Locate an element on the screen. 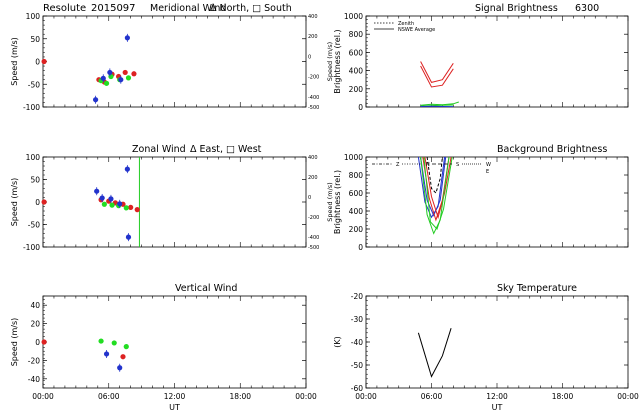  y-right-tick-label: 0 is located at coordinates (309, 198).